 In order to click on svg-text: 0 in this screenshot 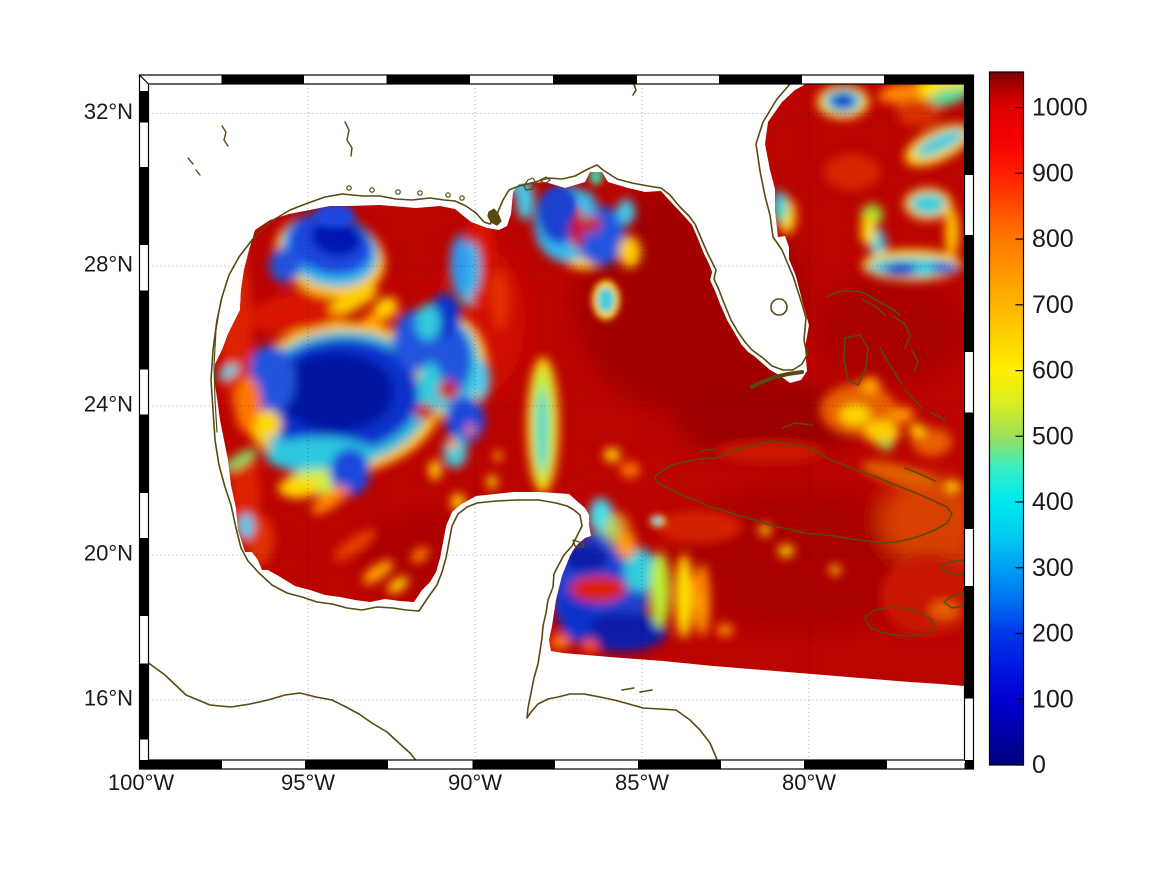, I will do `click(1039, 765)`.